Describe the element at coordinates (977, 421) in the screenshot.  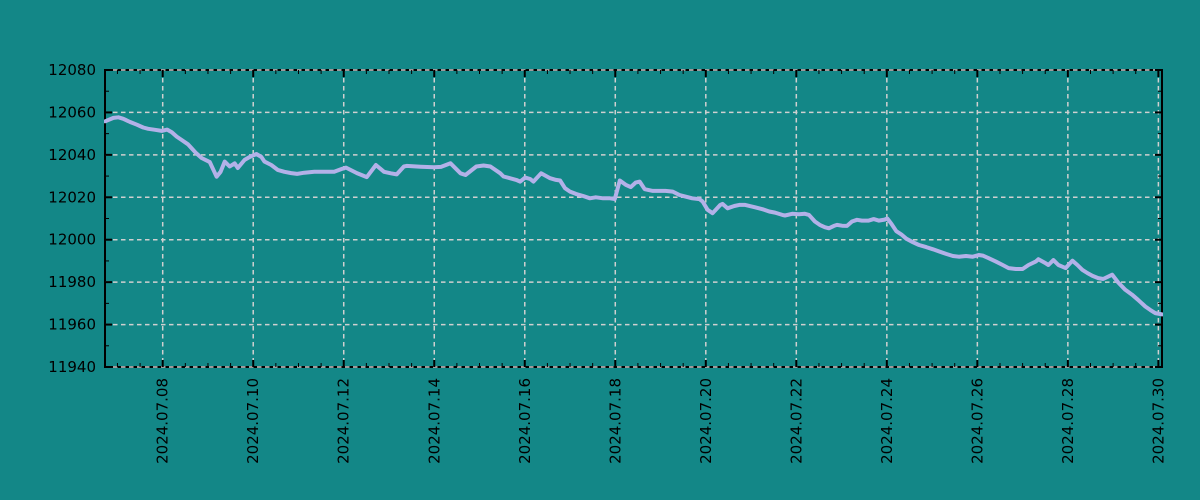
I see `x-tick-label: 2024.07.26` at that location.